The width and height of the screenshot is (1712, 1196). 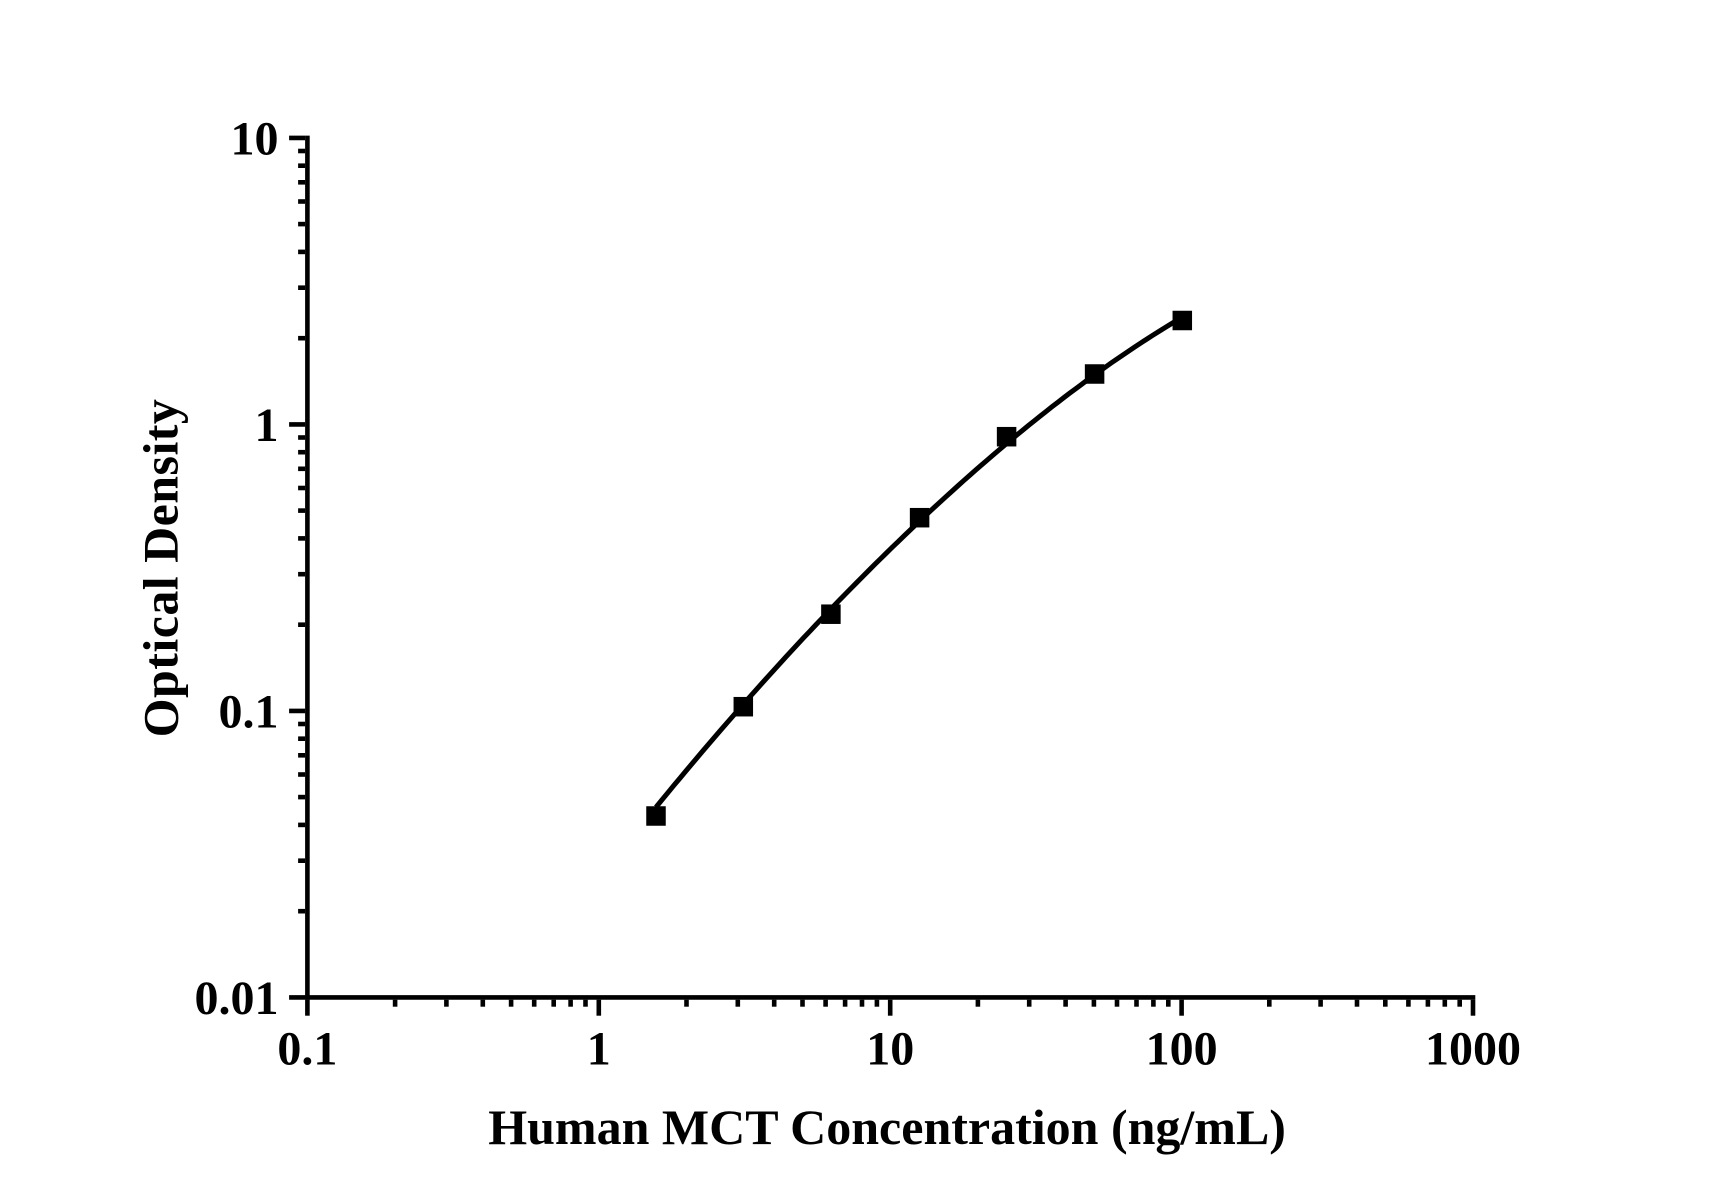 What do you see at coordinates (887, 1127) in the screenshot?
I see `svg-text:Human MCT Concentration (ng/mL: Human MCT Concentration (ng/mL)` at bounding box center [887, 1127].